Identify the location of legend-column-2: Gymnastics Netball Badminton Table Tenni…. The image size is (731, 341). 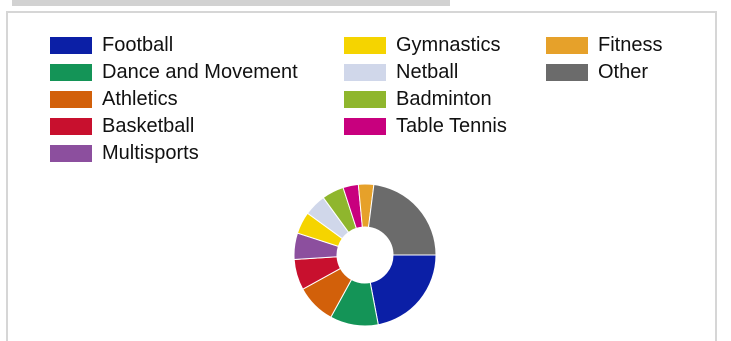
(425, 86).